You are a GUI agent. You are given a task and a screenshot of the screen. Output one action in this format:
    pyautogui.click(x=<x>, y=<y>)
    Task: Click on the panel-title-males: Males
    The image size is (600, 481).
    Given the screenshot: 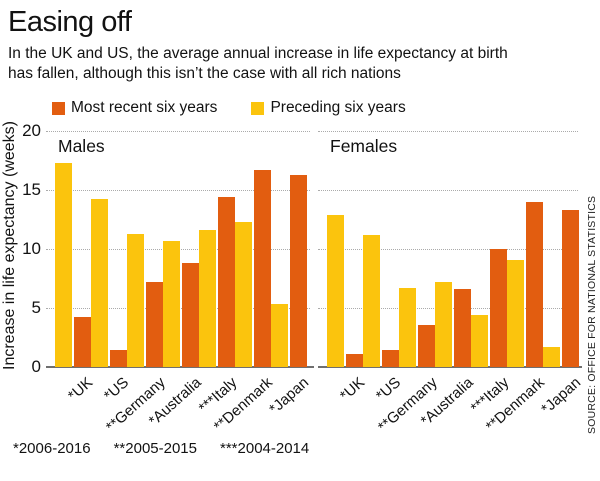 What is the action you would take?
    pyautogui.click(x=81, y=146)
    